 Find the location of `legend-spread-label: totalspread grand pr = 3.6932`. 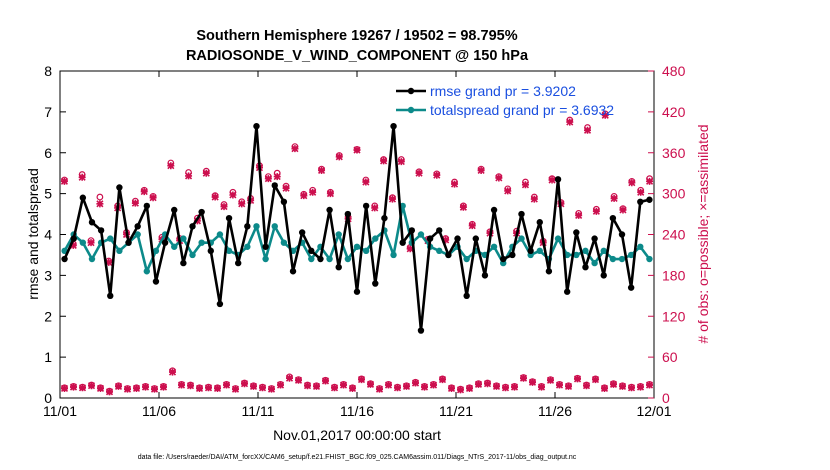

legend-spread-label: totalspread grand pr = 3.6932 is located at coordinates (522, 110).